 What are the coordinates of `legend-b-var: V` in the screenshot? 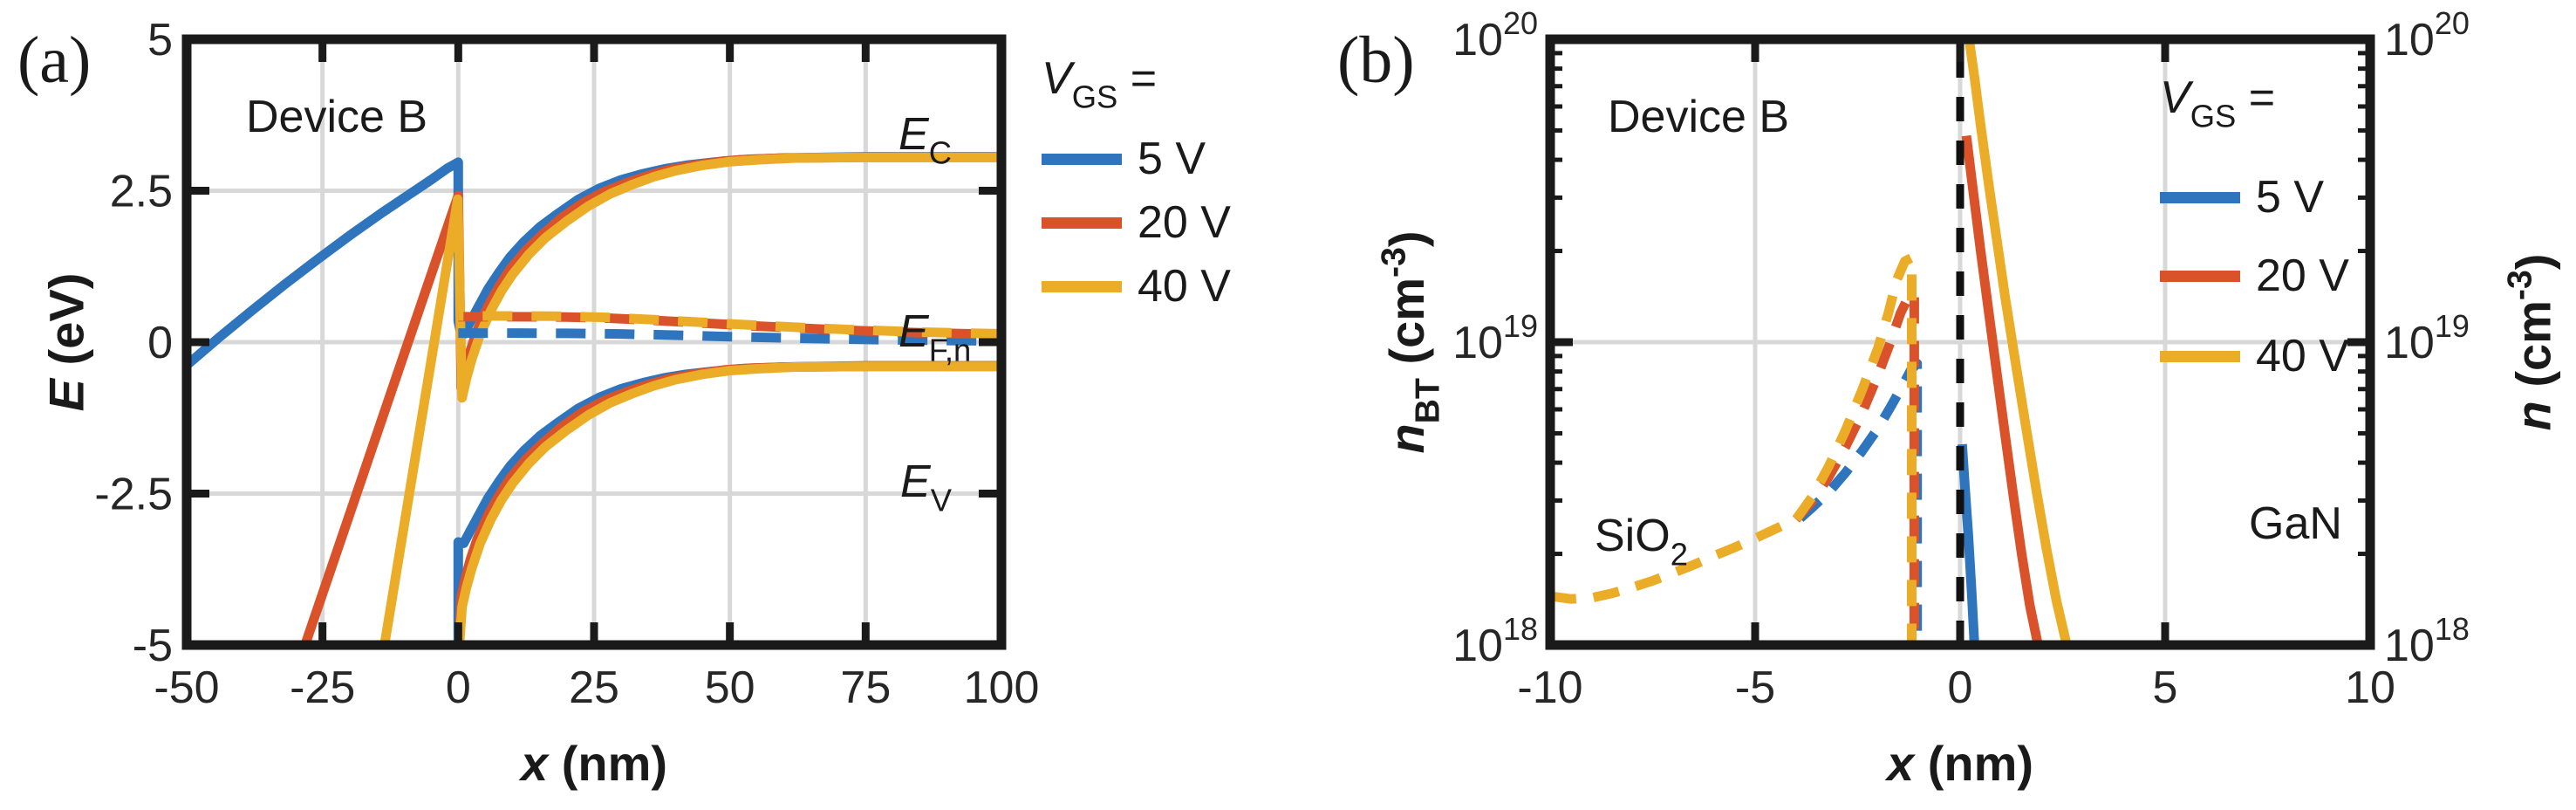 It's located at (2175, 97).